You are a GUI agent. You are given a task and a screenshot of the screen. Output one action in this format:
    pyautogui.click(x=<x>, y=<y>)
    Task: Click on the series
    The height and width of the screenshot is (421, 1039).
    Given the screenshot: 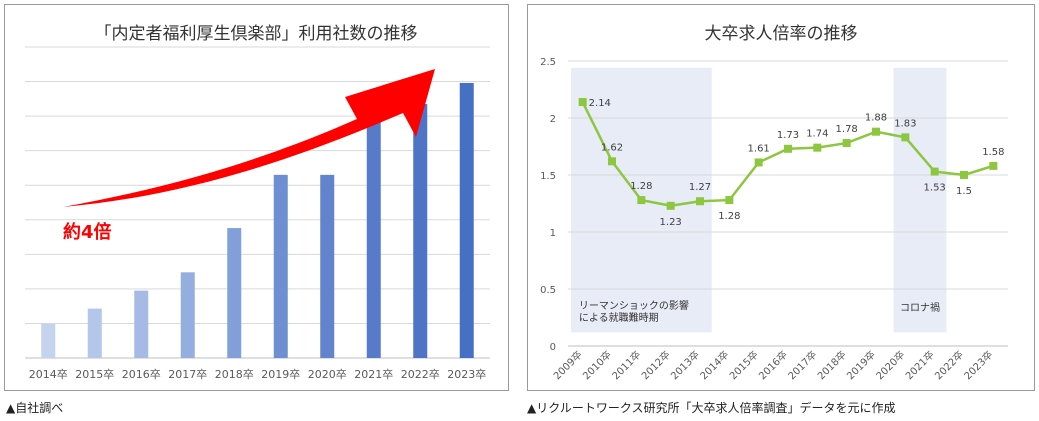 What is the action you would take?
    pyautogui.click(x=788, y=154)
    